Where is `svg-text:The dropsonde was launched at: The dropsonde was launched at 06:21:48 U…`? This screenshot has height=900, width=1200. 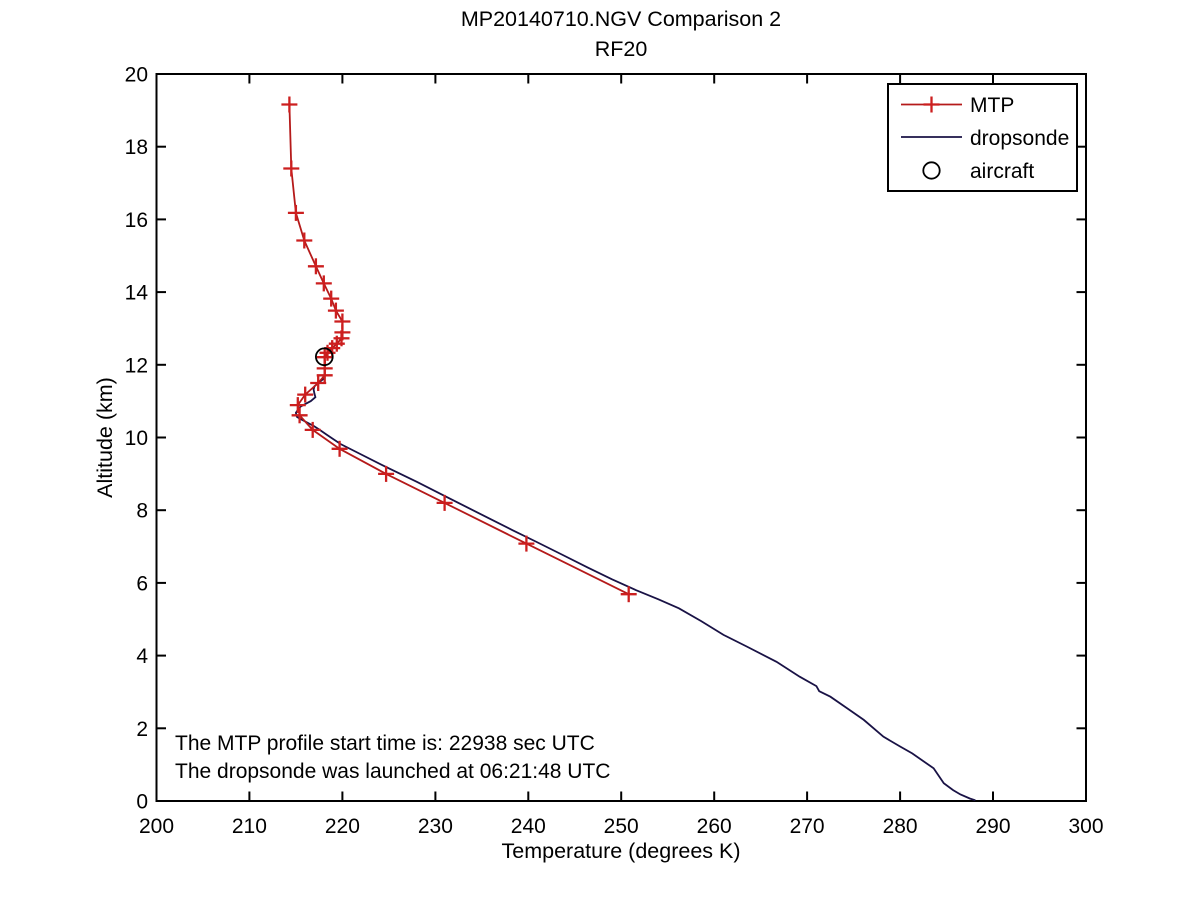
svg-text:The dropsonde was launched at: The dropsonde was launched at 06:21:48 U… is located at coordinates (392, 771).